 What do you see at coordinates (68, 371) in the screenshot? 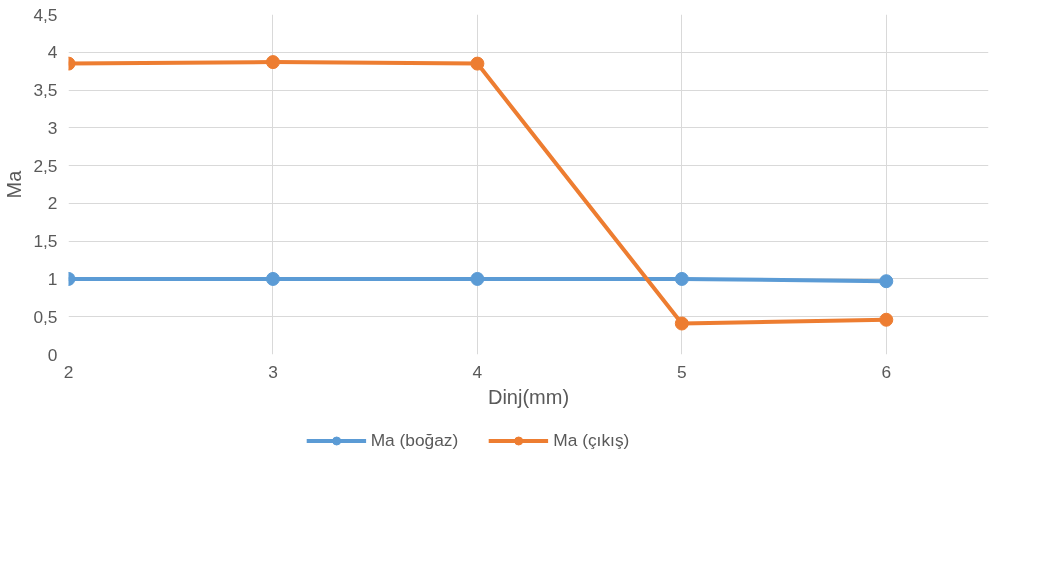
I see `x-tick-label: 2` at bounding box center [68, 371].